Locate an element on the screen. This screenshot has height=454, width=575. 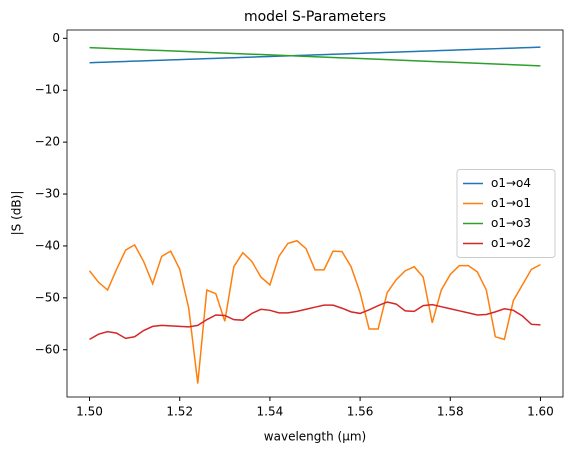
y-tick-label: −10 is located at coordinates (47, 90).